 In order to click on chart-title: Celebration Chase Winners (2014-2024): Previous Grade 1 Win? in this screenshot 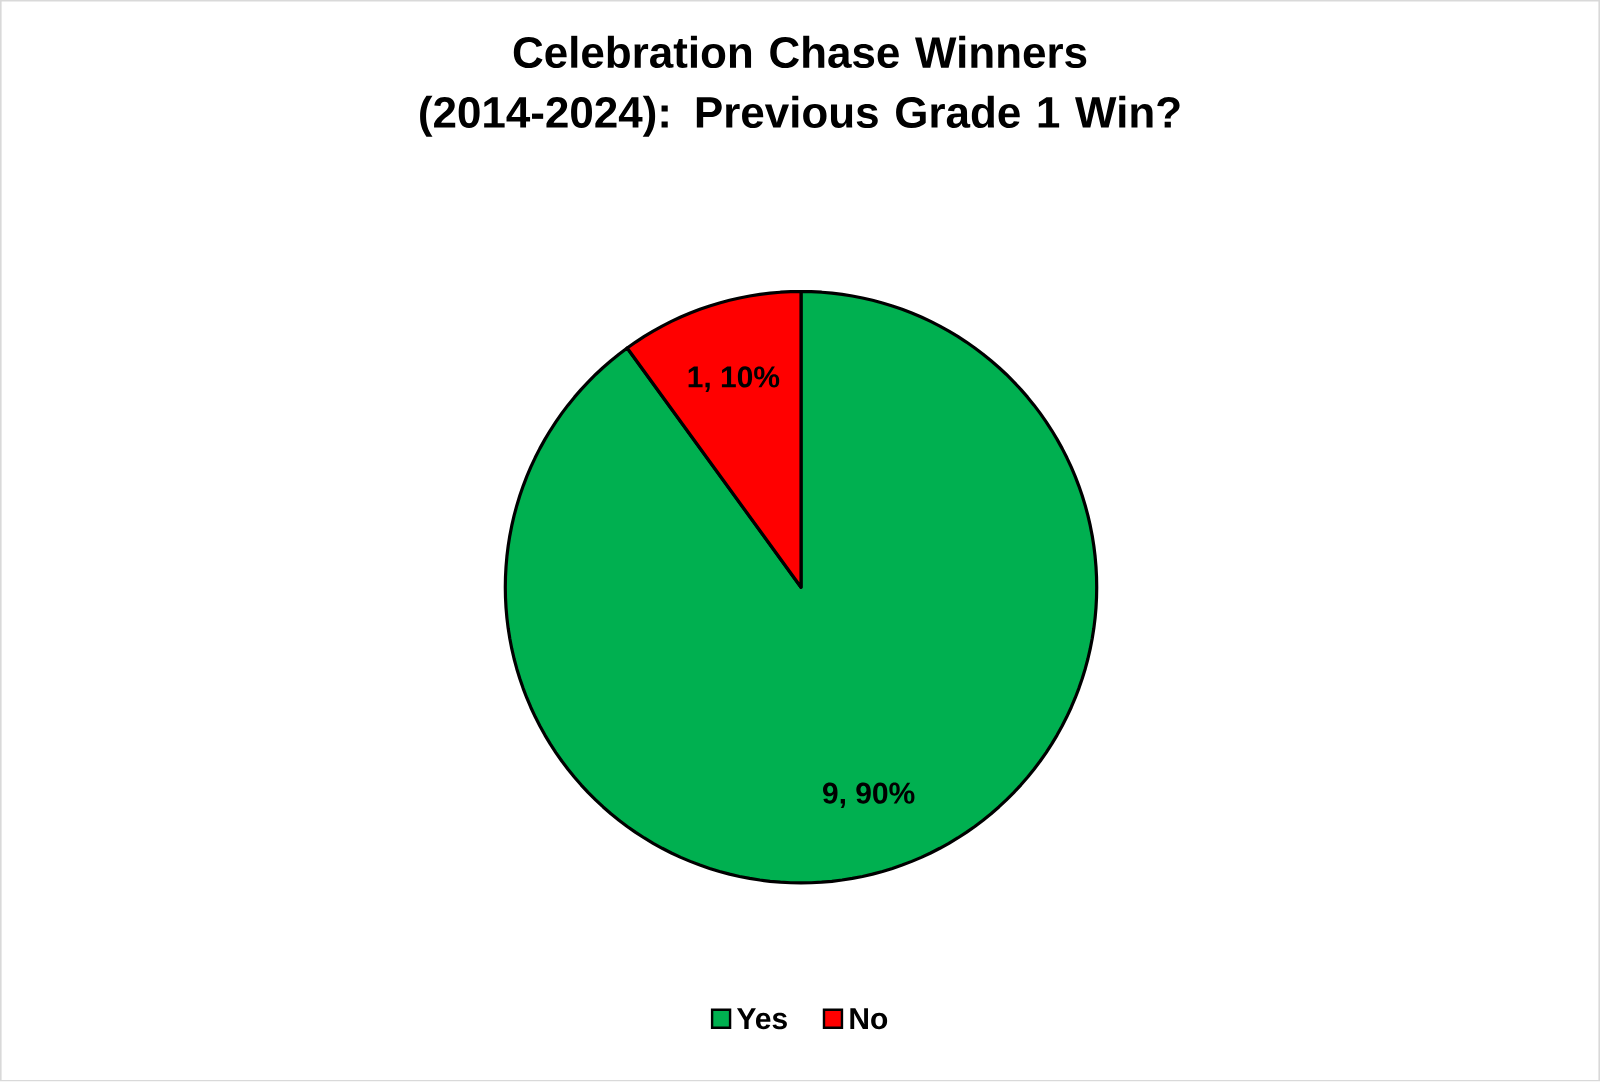, I will do `click(800, 86)`.